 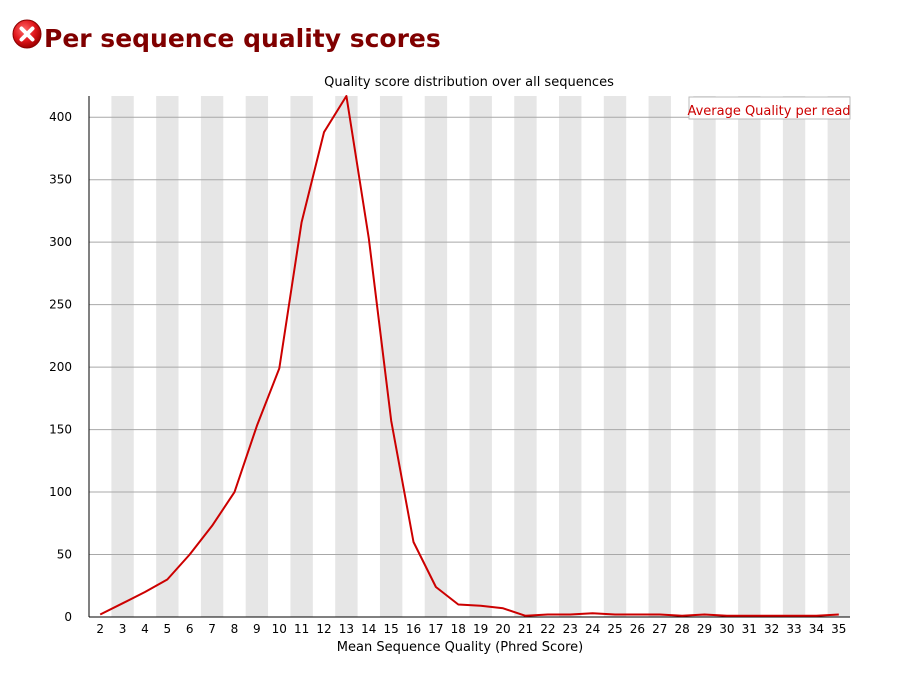 What do you see at coordinates (681, 629) in the screenshot?
I see `x-tick-28: 28` at bounding box center [681, 629].